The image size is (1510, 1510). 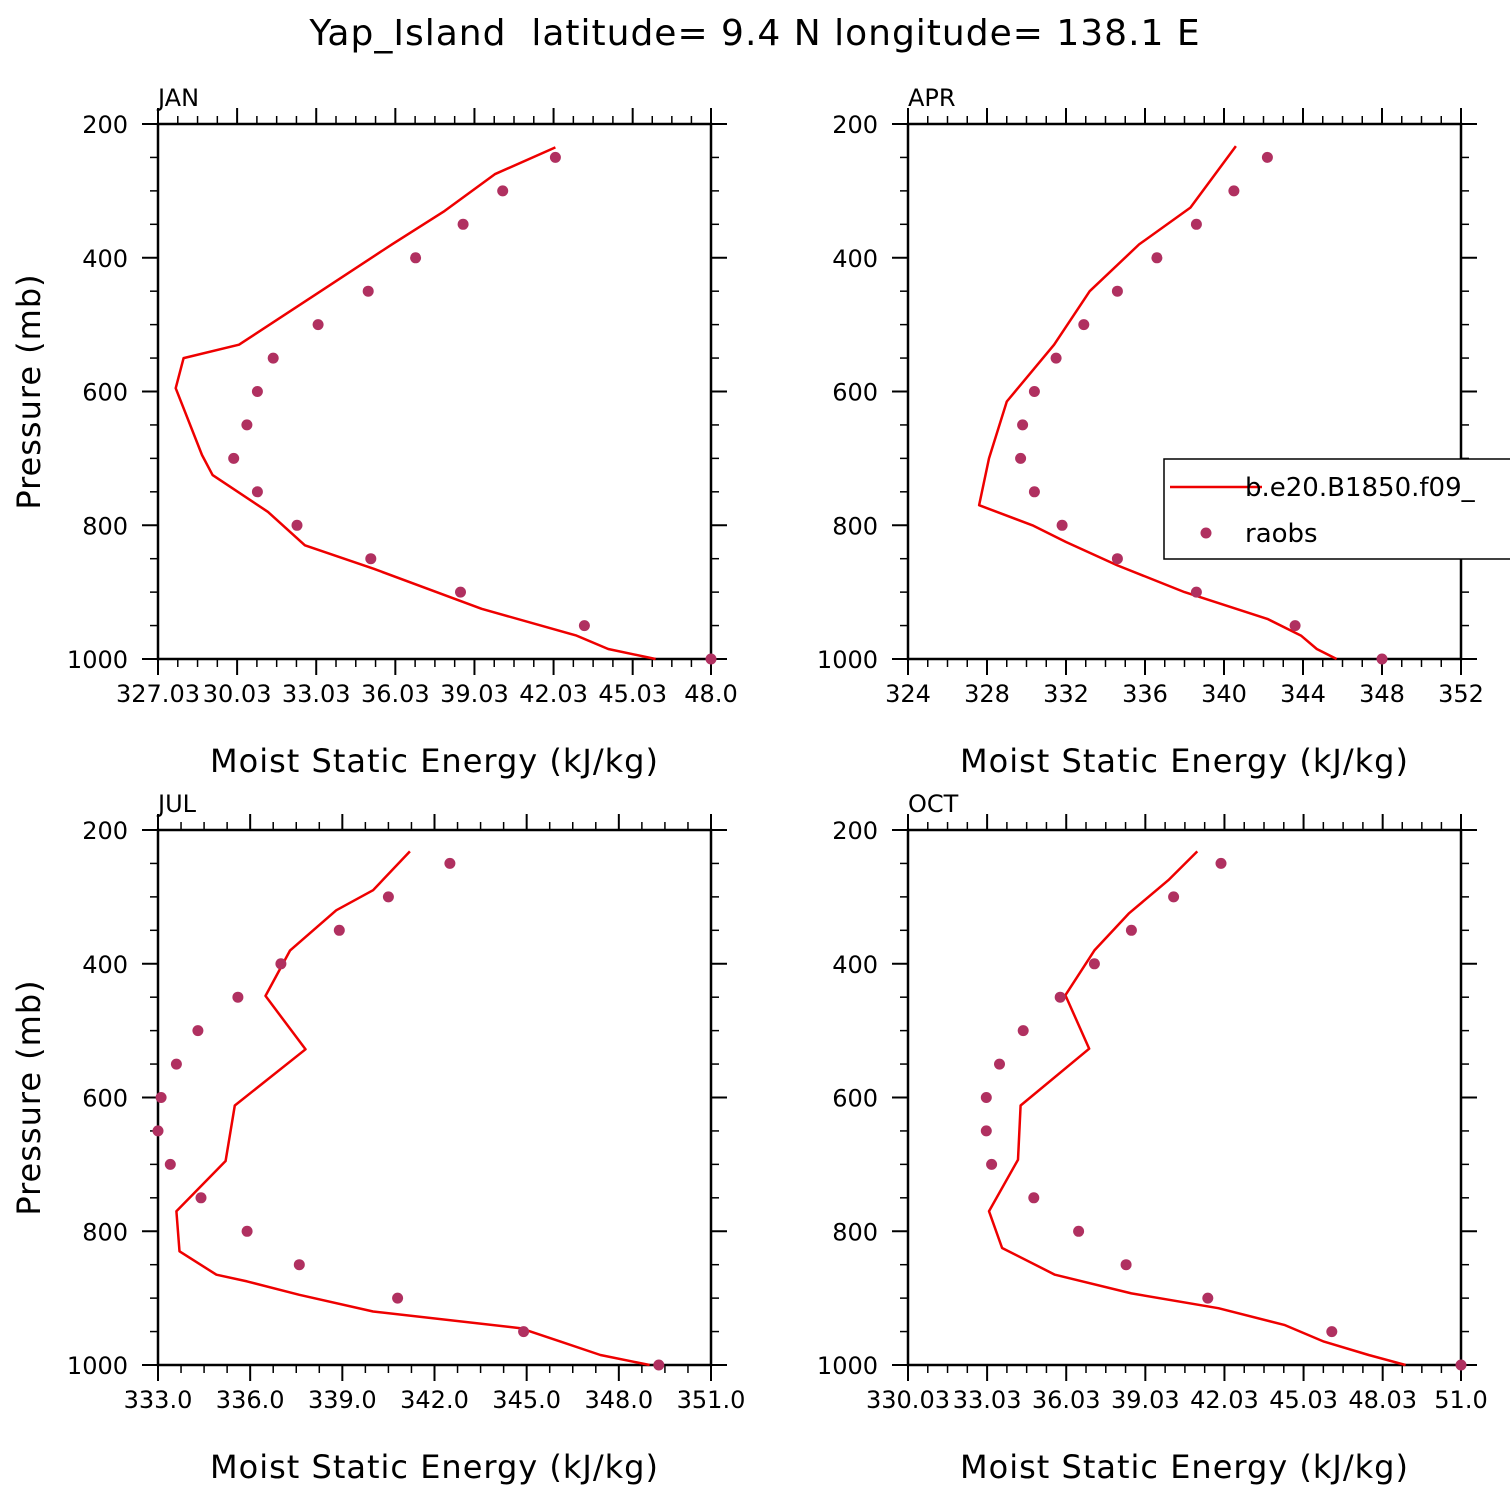 What do you see at coordinates (933, 804) in the screenshot?
I see `panel-label: OCT` at bounding box center [933, 804].